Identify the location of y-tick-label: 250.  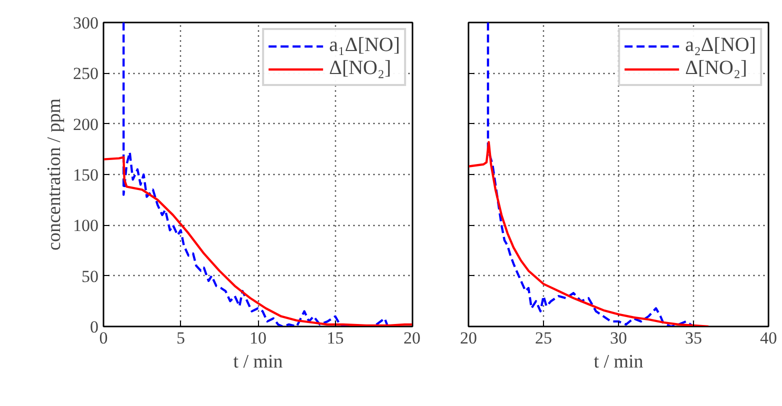
(85, 74).